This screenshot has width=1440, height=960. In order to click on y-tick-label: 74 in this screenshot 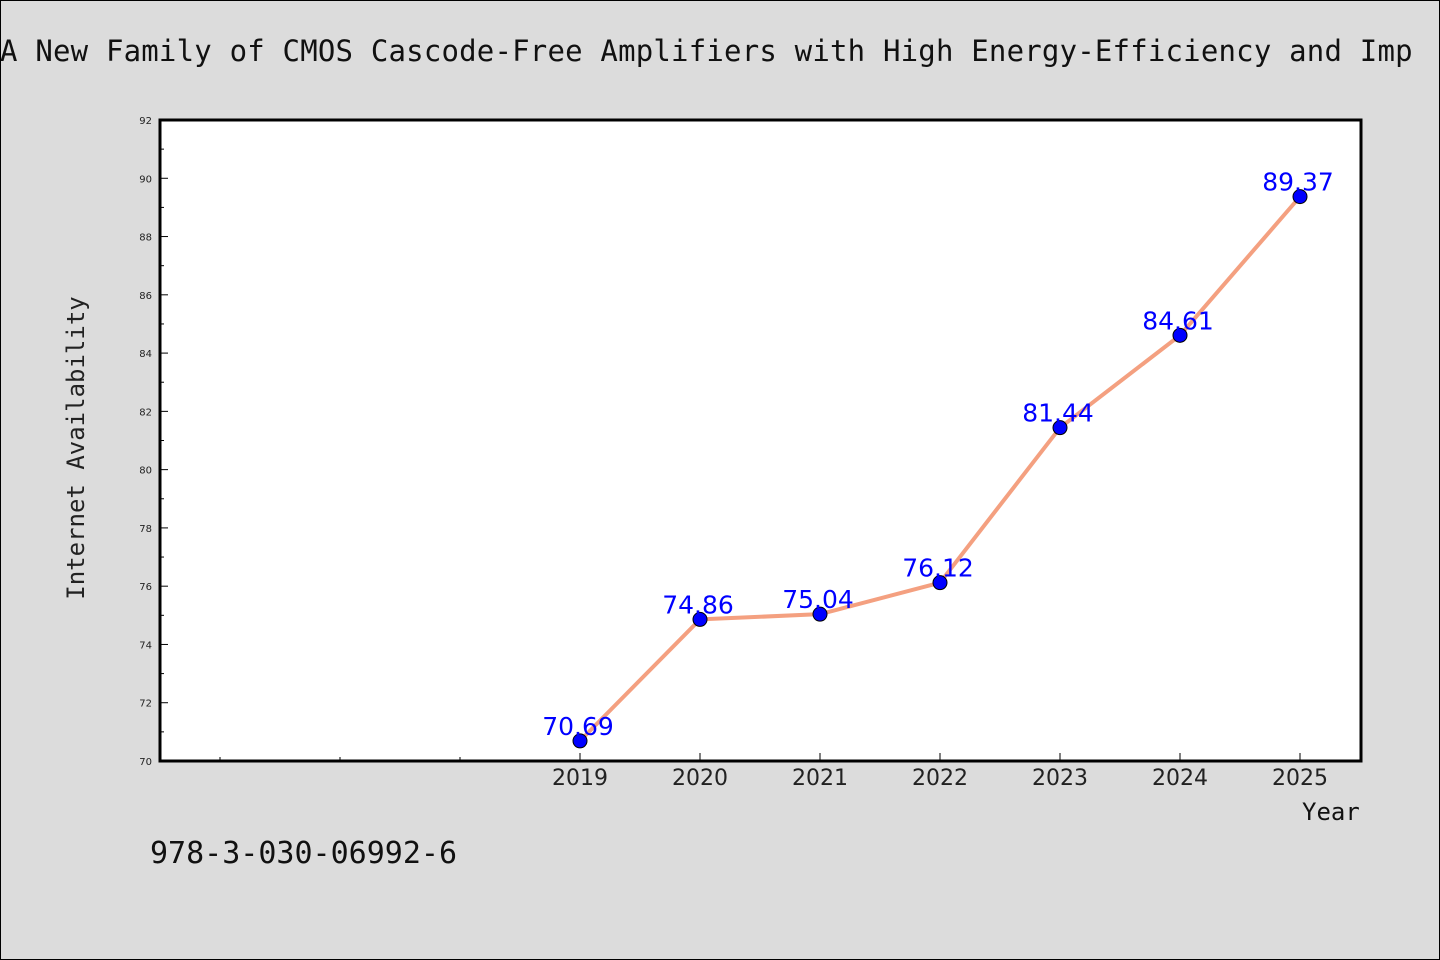, I will do `click(145, 645)`.